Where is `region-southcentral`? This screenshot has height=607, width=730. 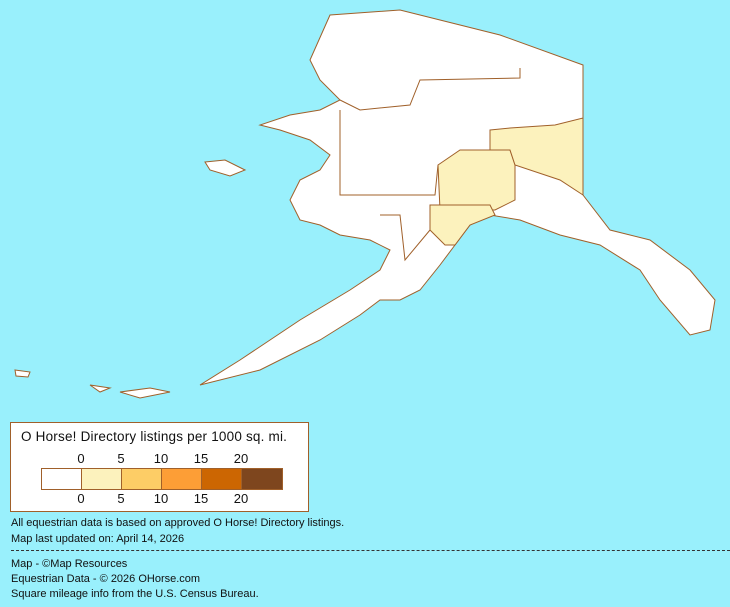
region-southcentral is located at coordinates (462, 225).